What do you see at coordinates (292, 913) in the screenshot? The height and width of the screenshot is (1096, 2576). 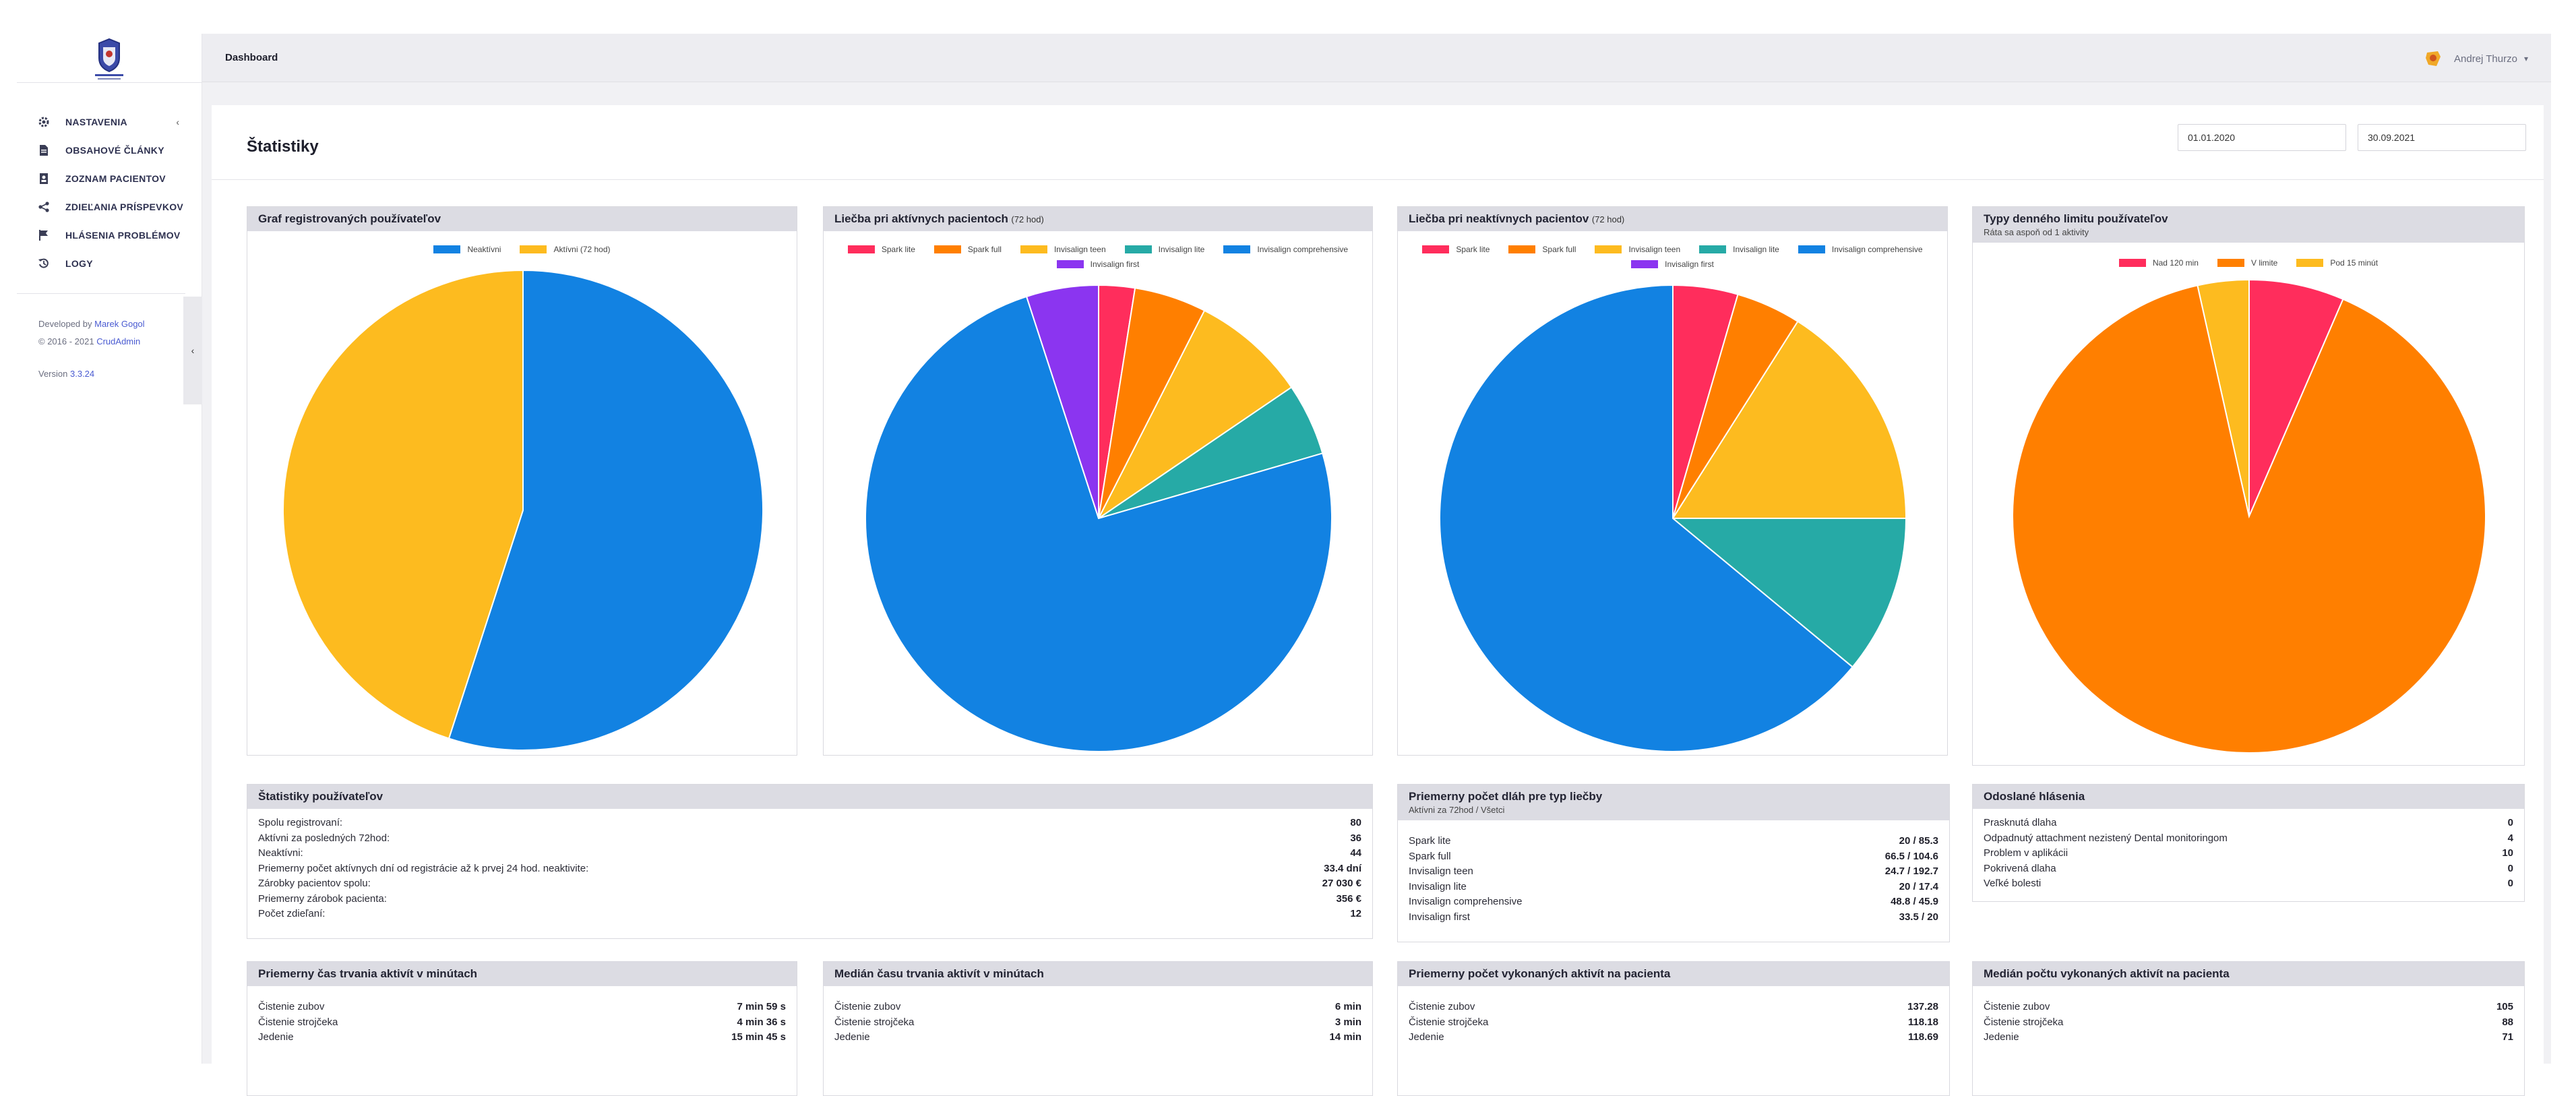 I see `stat-label: Počet zdieľaní:` at bounding box center [292, 913].